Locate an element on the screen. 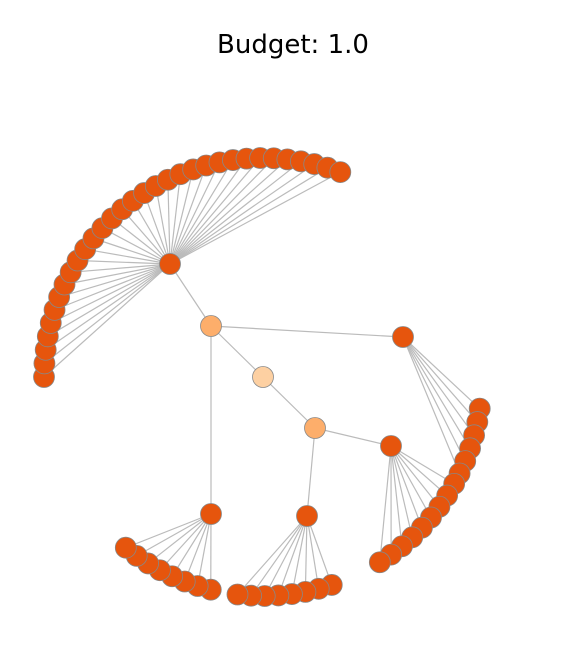 This screenshot has width=572, height=654. edge-b-h5 is located at coordinates (311, 472).